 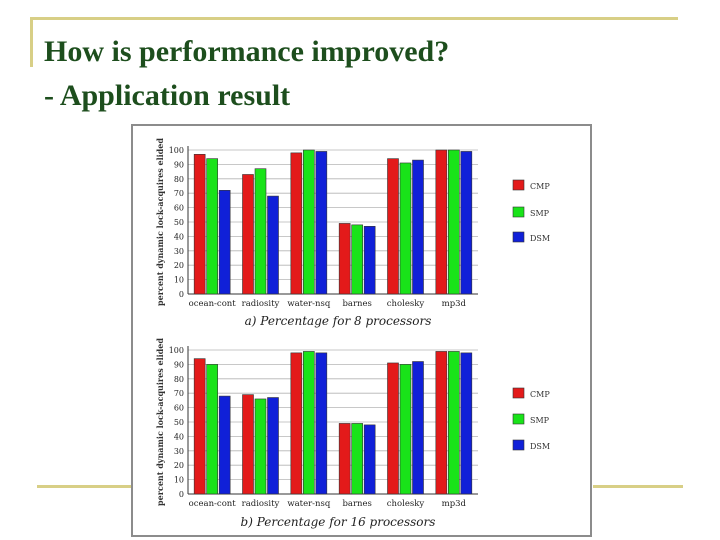 What do you see at coordinates (31, 42) in the screenshot?
I see `left-accent-rule` at bounding box center [31, 42].